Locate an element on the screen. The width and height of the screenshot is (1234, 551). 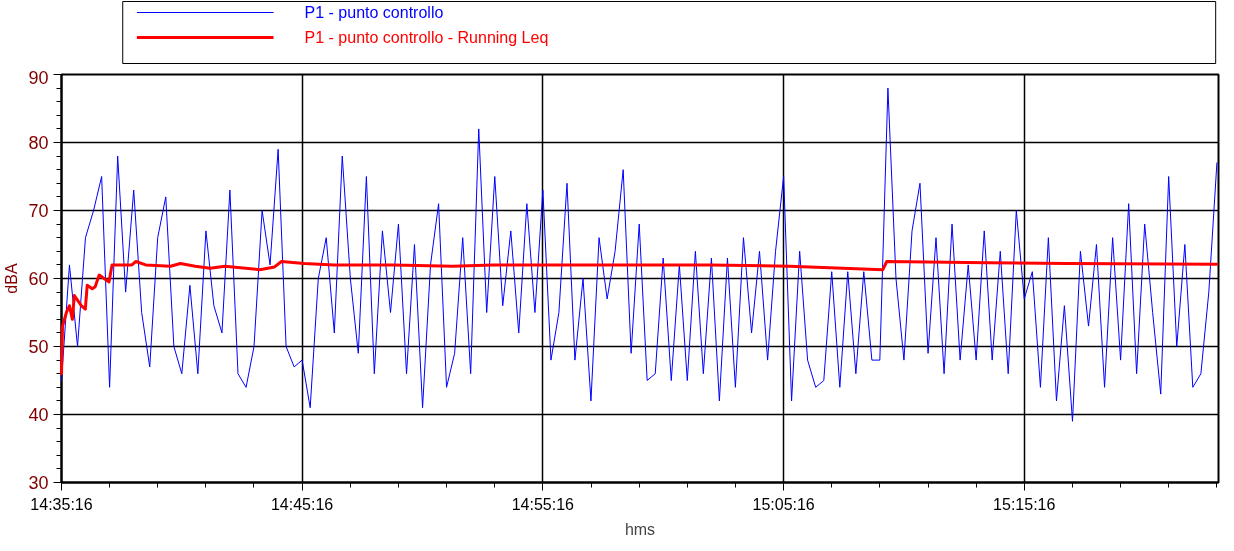
y-tick-label: 60 is located at coordinates (38, 279).